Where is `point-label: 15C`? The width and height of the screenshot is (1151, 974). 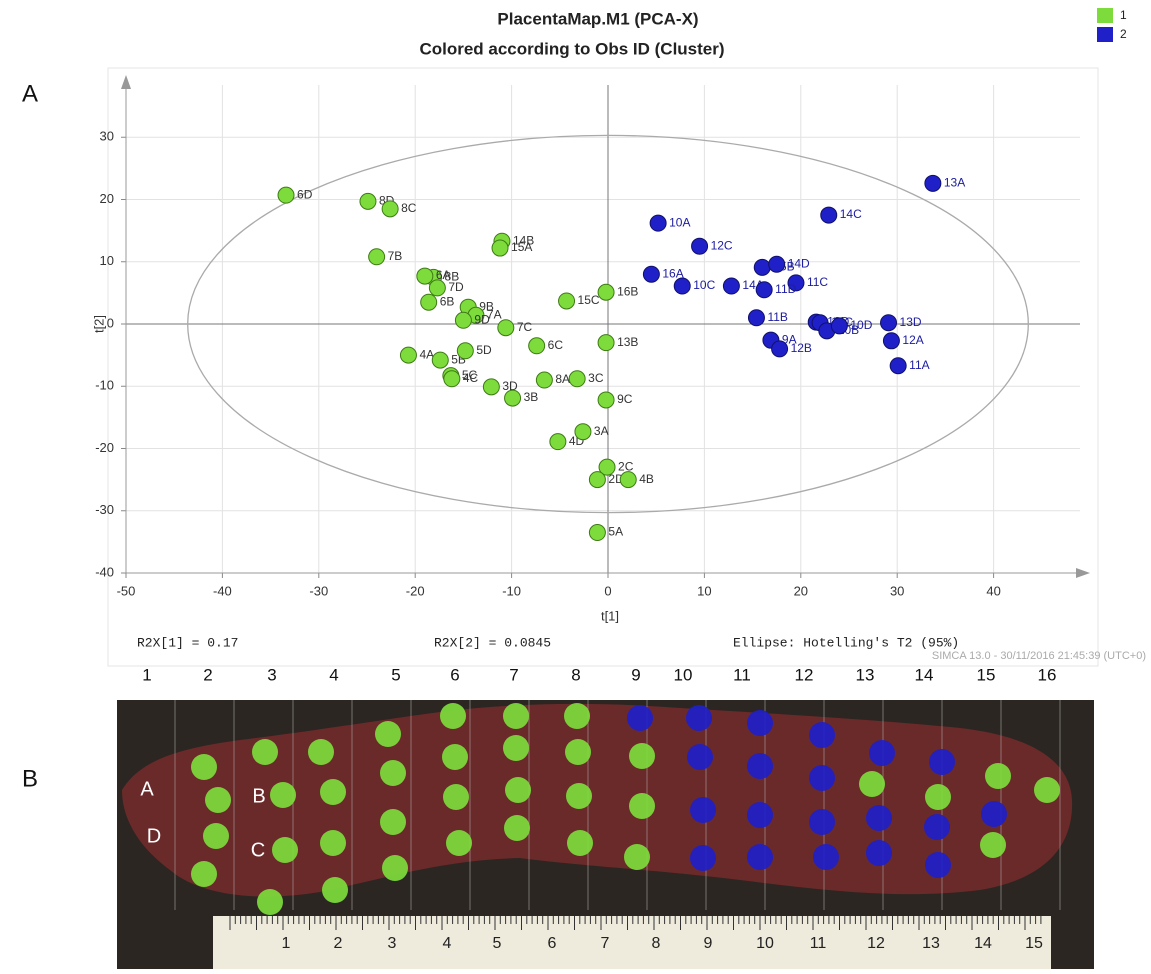 point-label: 15C is located at coordinates (589, 300).